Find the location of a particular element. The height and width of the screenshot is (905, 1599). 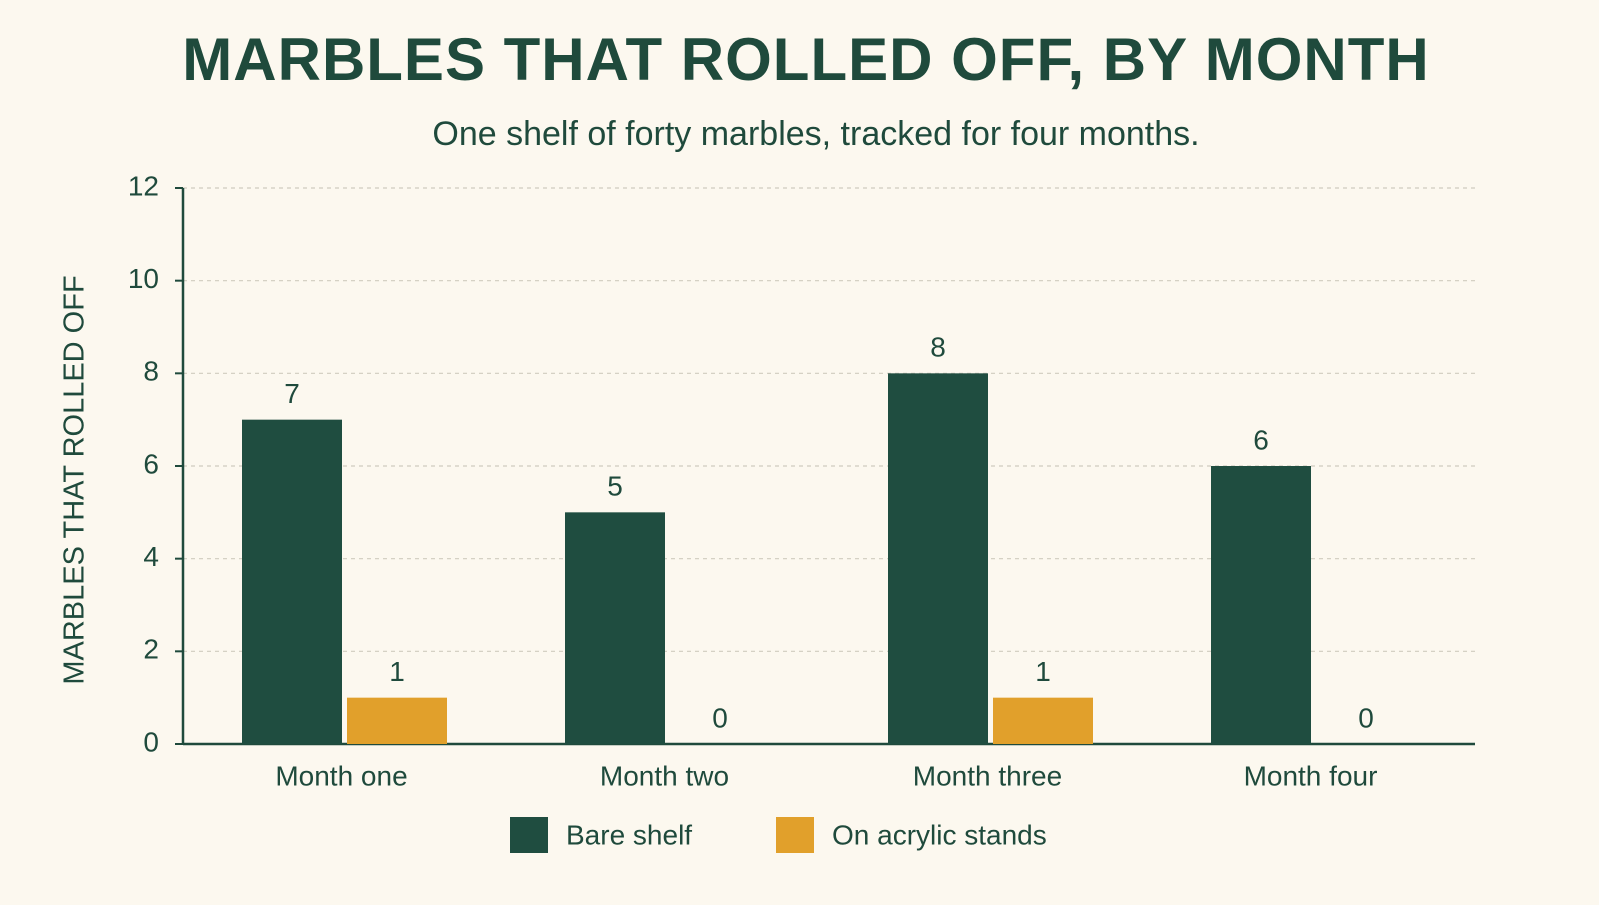

x-tick-label: Month three is located at coordinates (987, 775).